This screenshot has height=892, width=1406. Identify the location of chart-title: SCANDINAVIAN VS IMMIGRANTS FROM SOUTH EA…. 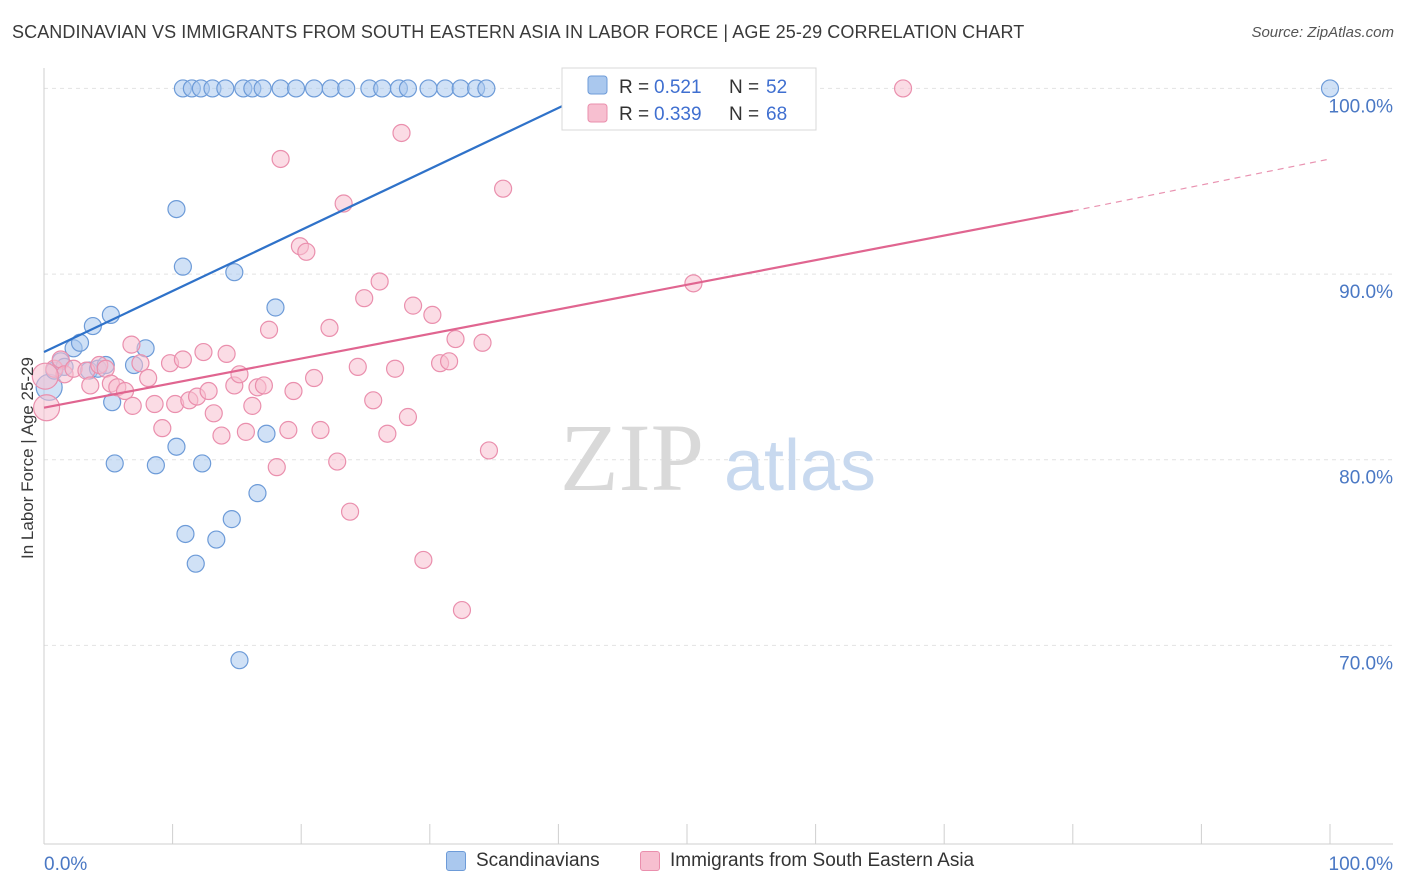
(518, 32).